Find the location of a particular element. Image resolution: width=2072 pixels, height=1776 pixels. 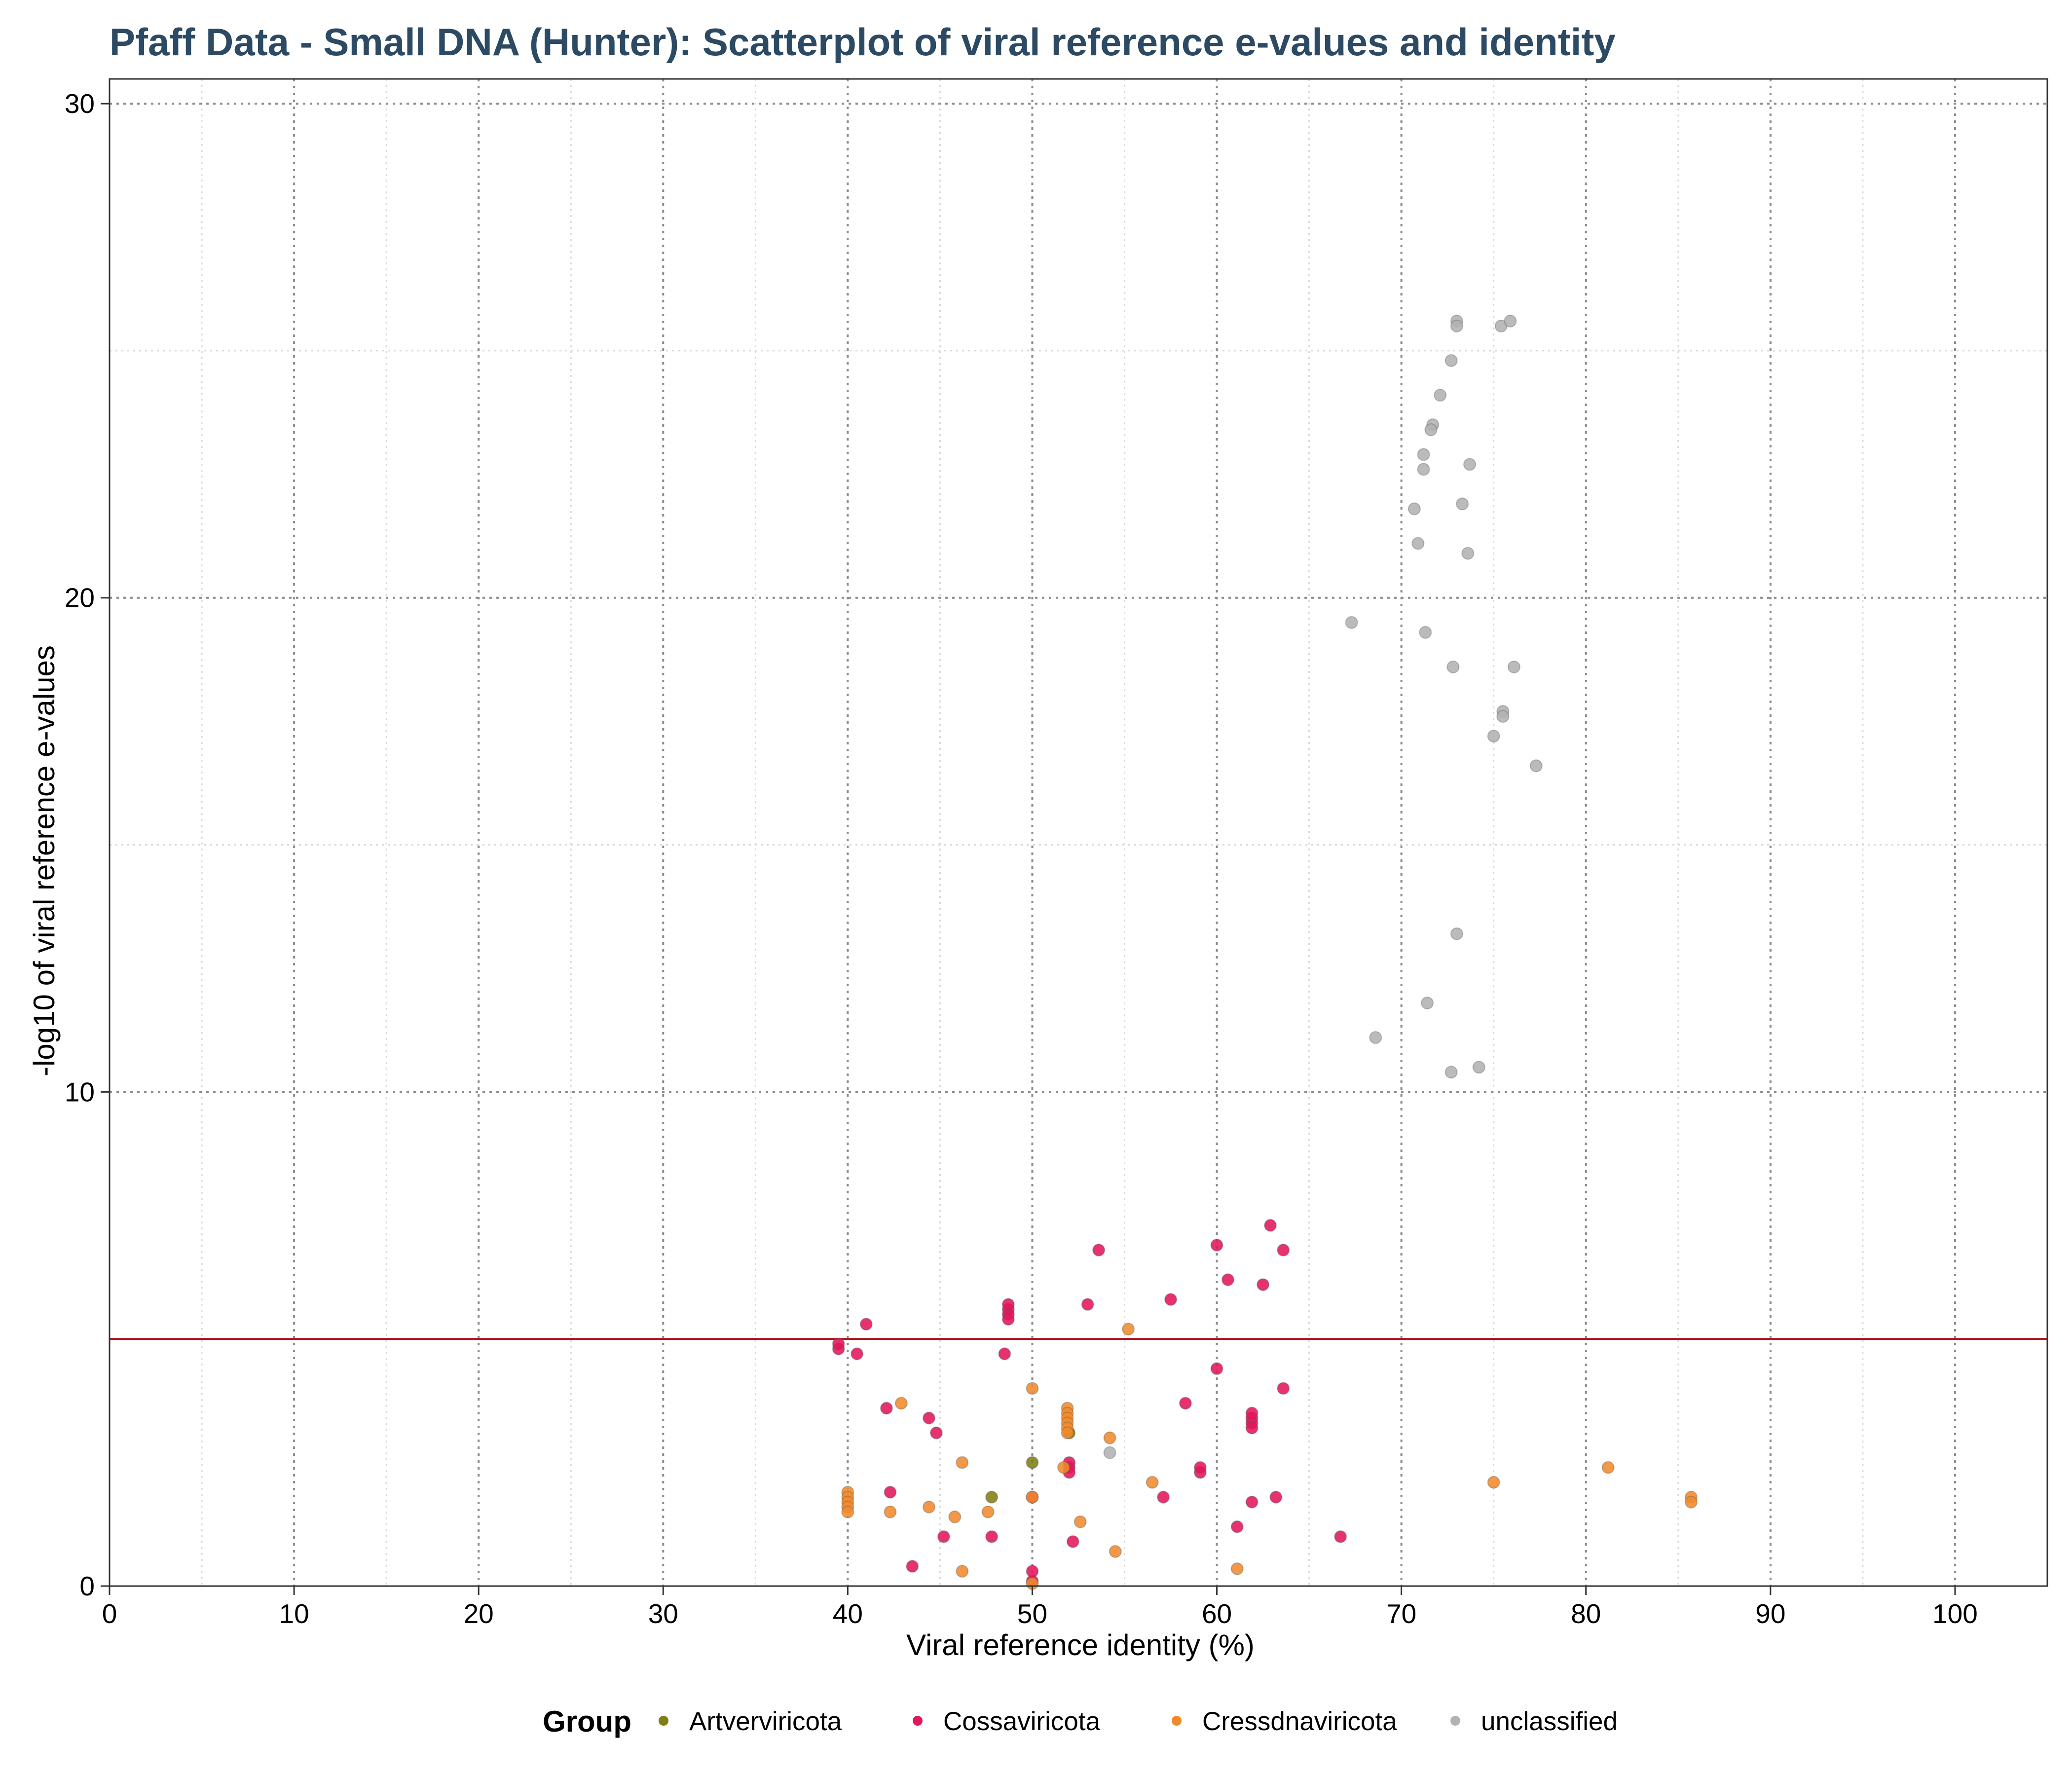

x-tick-label: 40 is located at coordinates (848, 1614).